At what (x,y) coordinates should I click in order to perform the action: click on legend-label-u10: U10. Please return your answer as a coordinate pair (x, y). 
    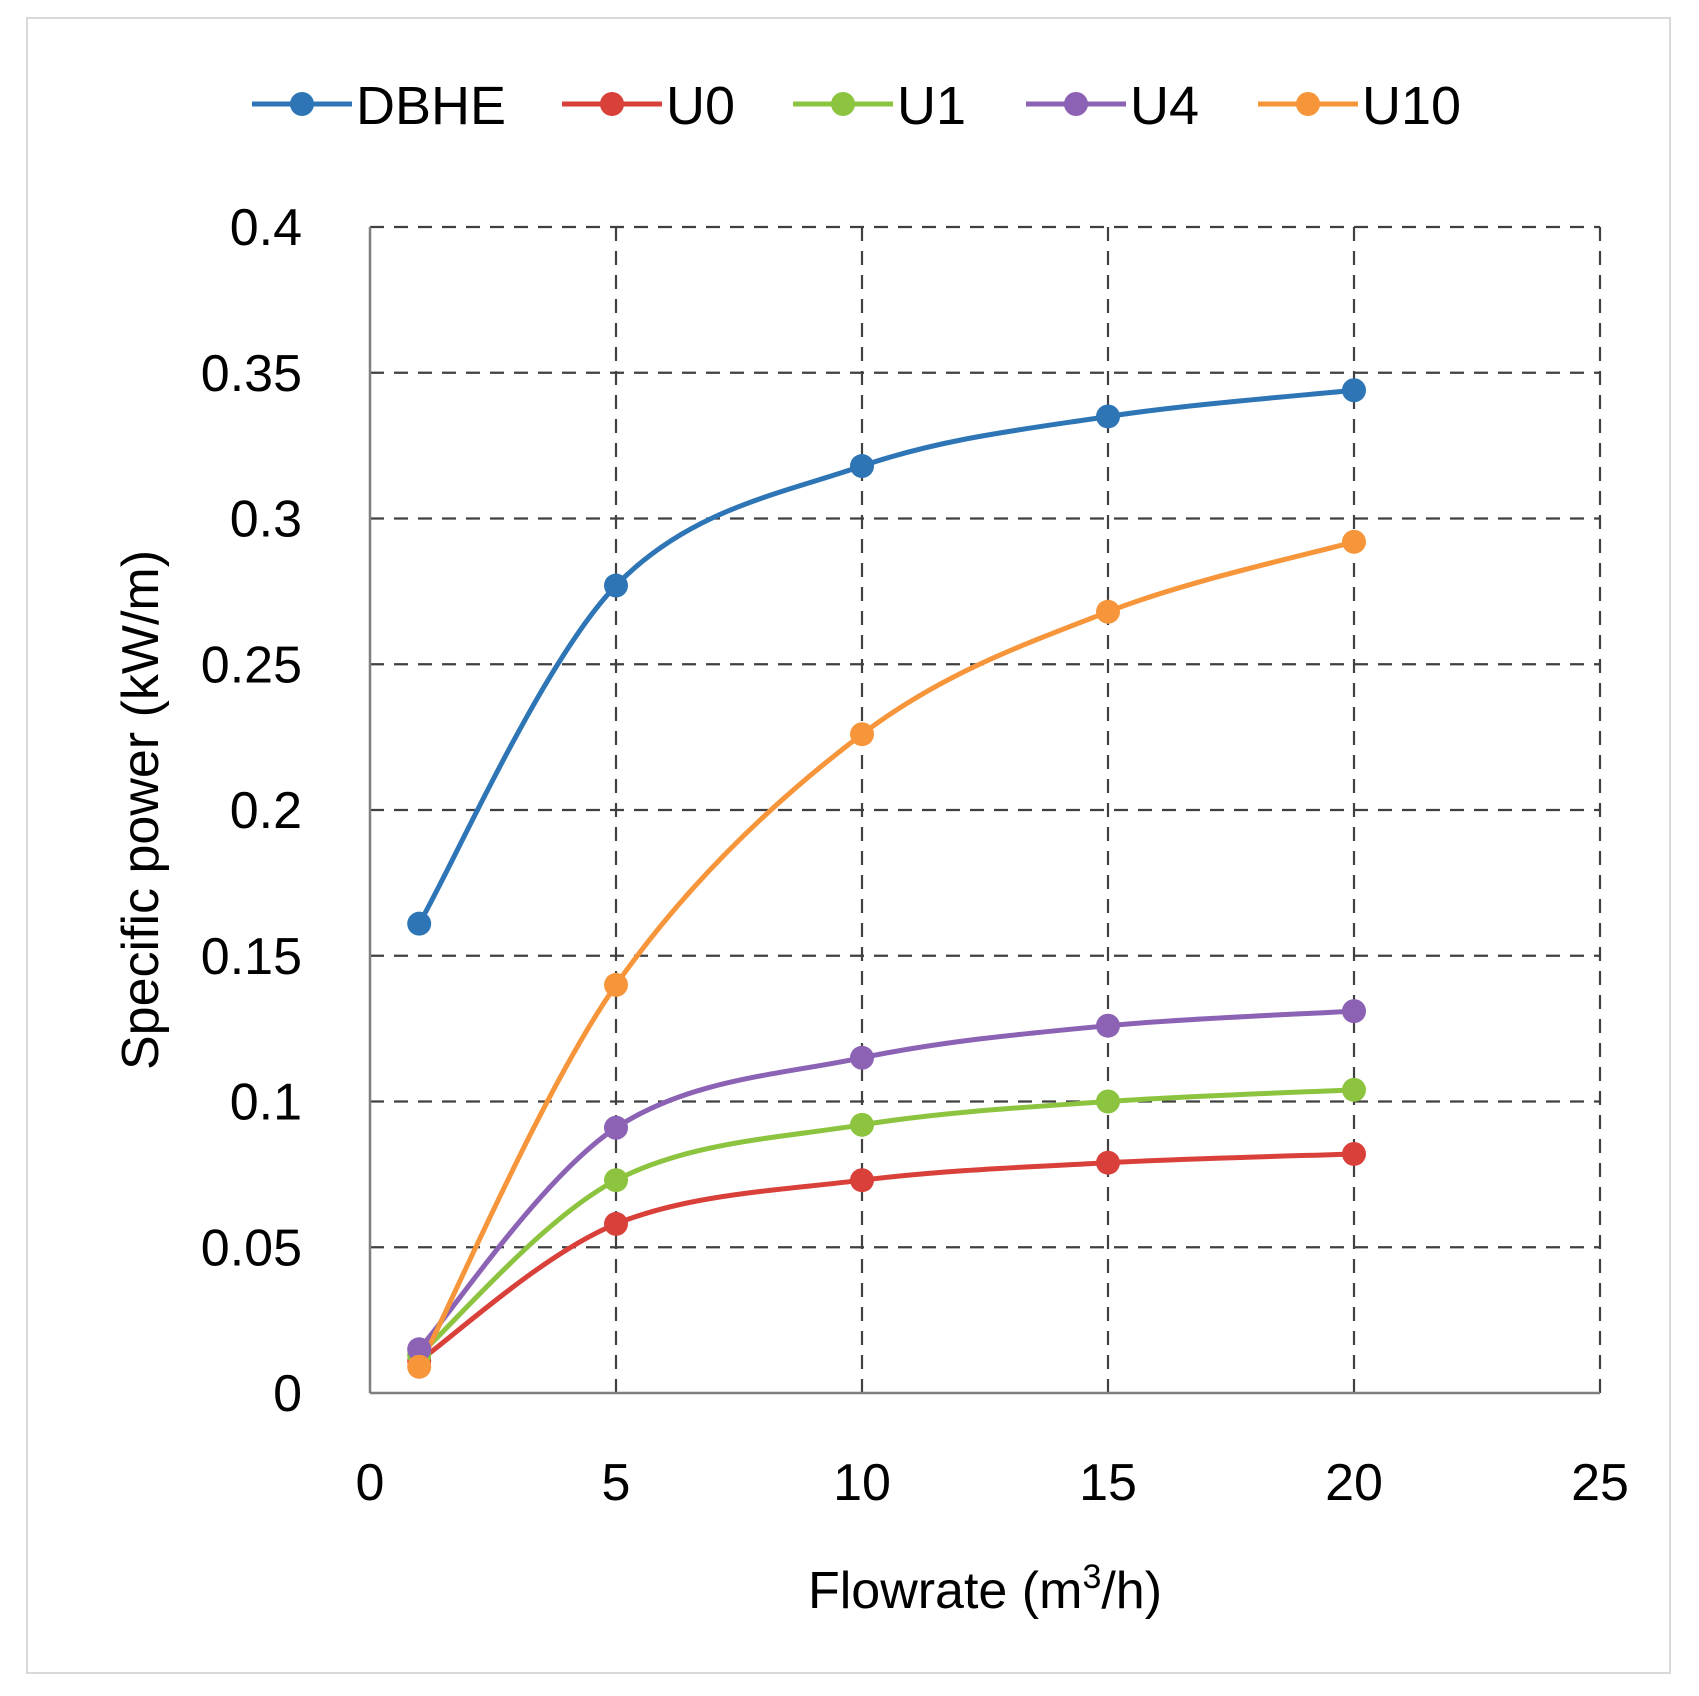
    Looking at the image, I should click on (1411, 106).